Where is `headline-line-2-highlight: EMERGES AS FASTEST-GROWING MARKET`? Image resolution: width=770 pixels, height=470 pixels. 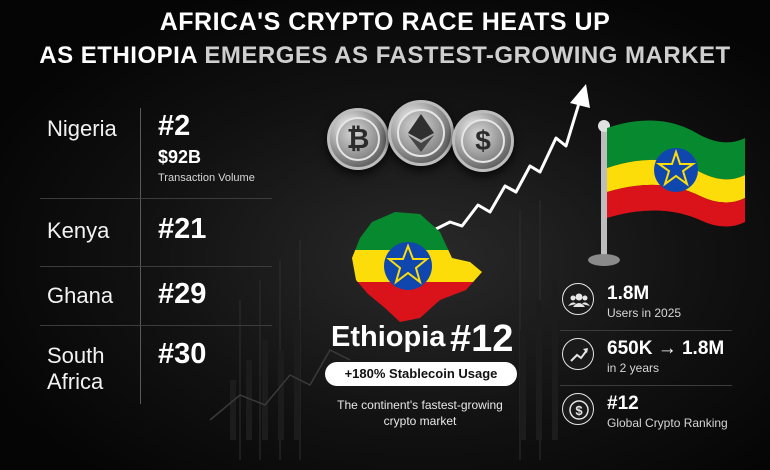 headline-line-2-highlight: EMERGES AS FASTEST-GROWING MARKET is located at coordinates (467, 55).